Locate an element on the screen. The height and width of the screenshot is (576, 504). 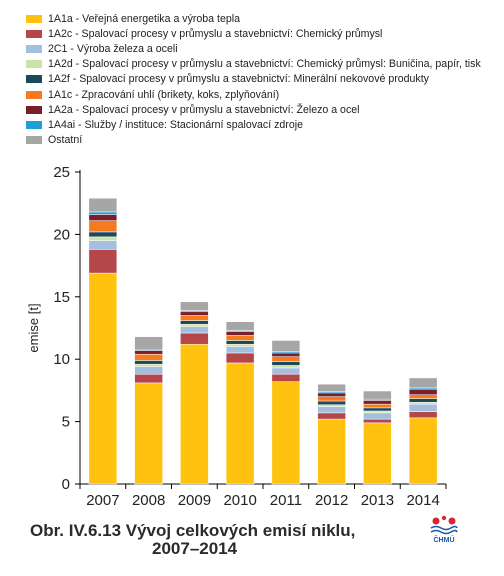
legend-label: Ostatní is located at coordinates (65, 140).